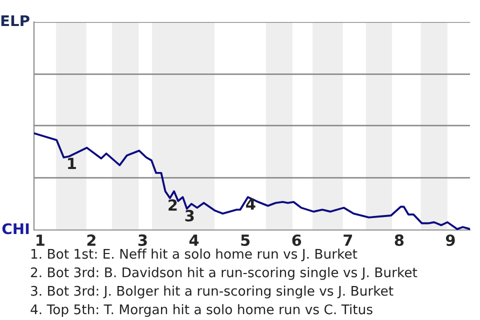 Image resolution: width=480 pixels, height=320 pixels. What do you see at coordinates (212, 292) in the screenshot?
I see `text: 3. Bot 3rd: J. Bolger hit a run-scoring single vs J. Burket` at bounding box center [212, 292].